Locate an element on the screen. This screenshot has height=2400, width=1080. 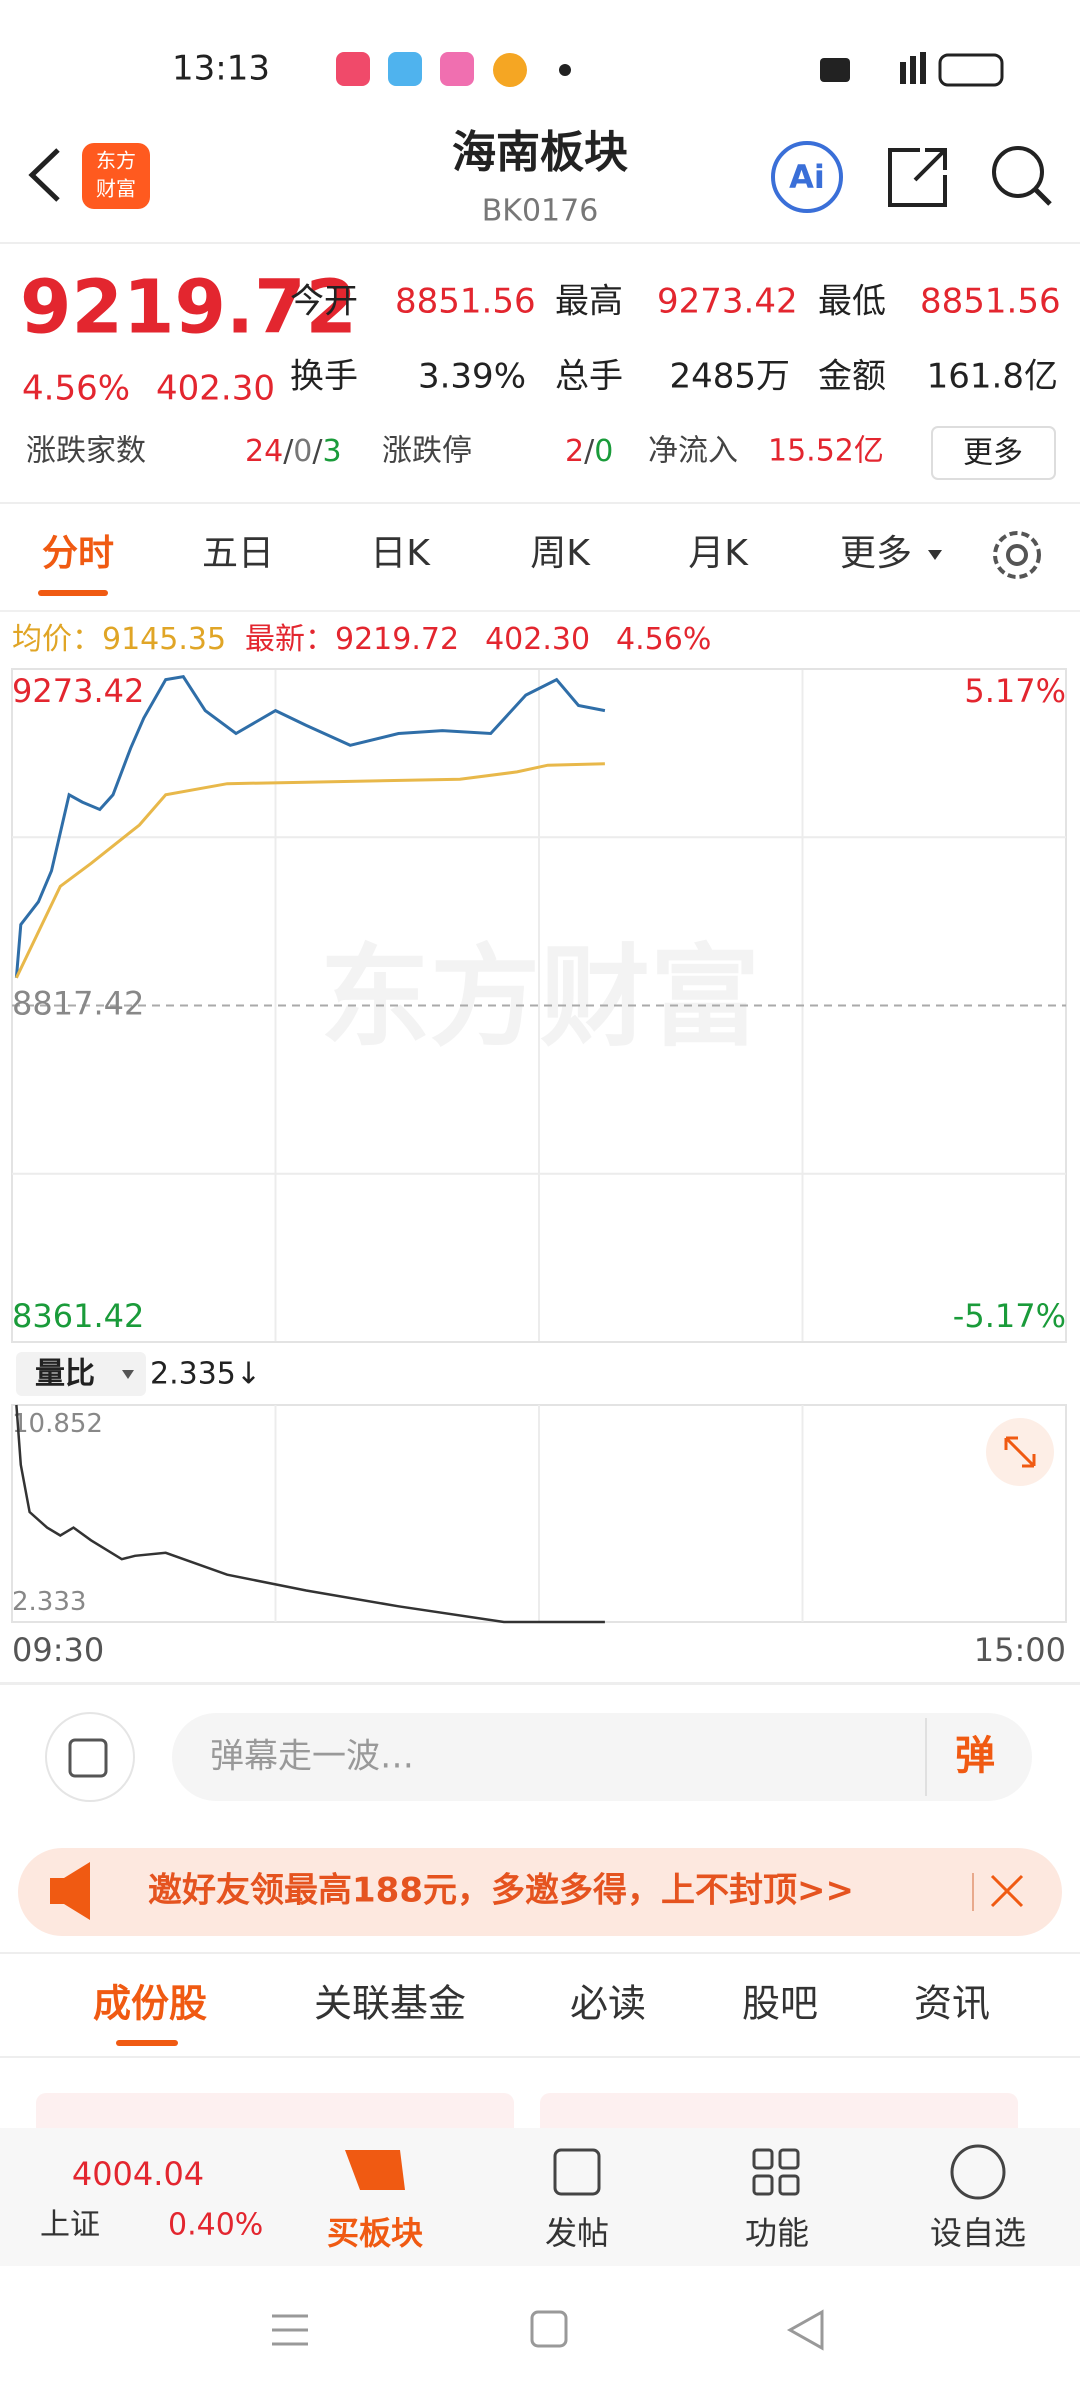
comment-input is located at coordinates (602, 1757).